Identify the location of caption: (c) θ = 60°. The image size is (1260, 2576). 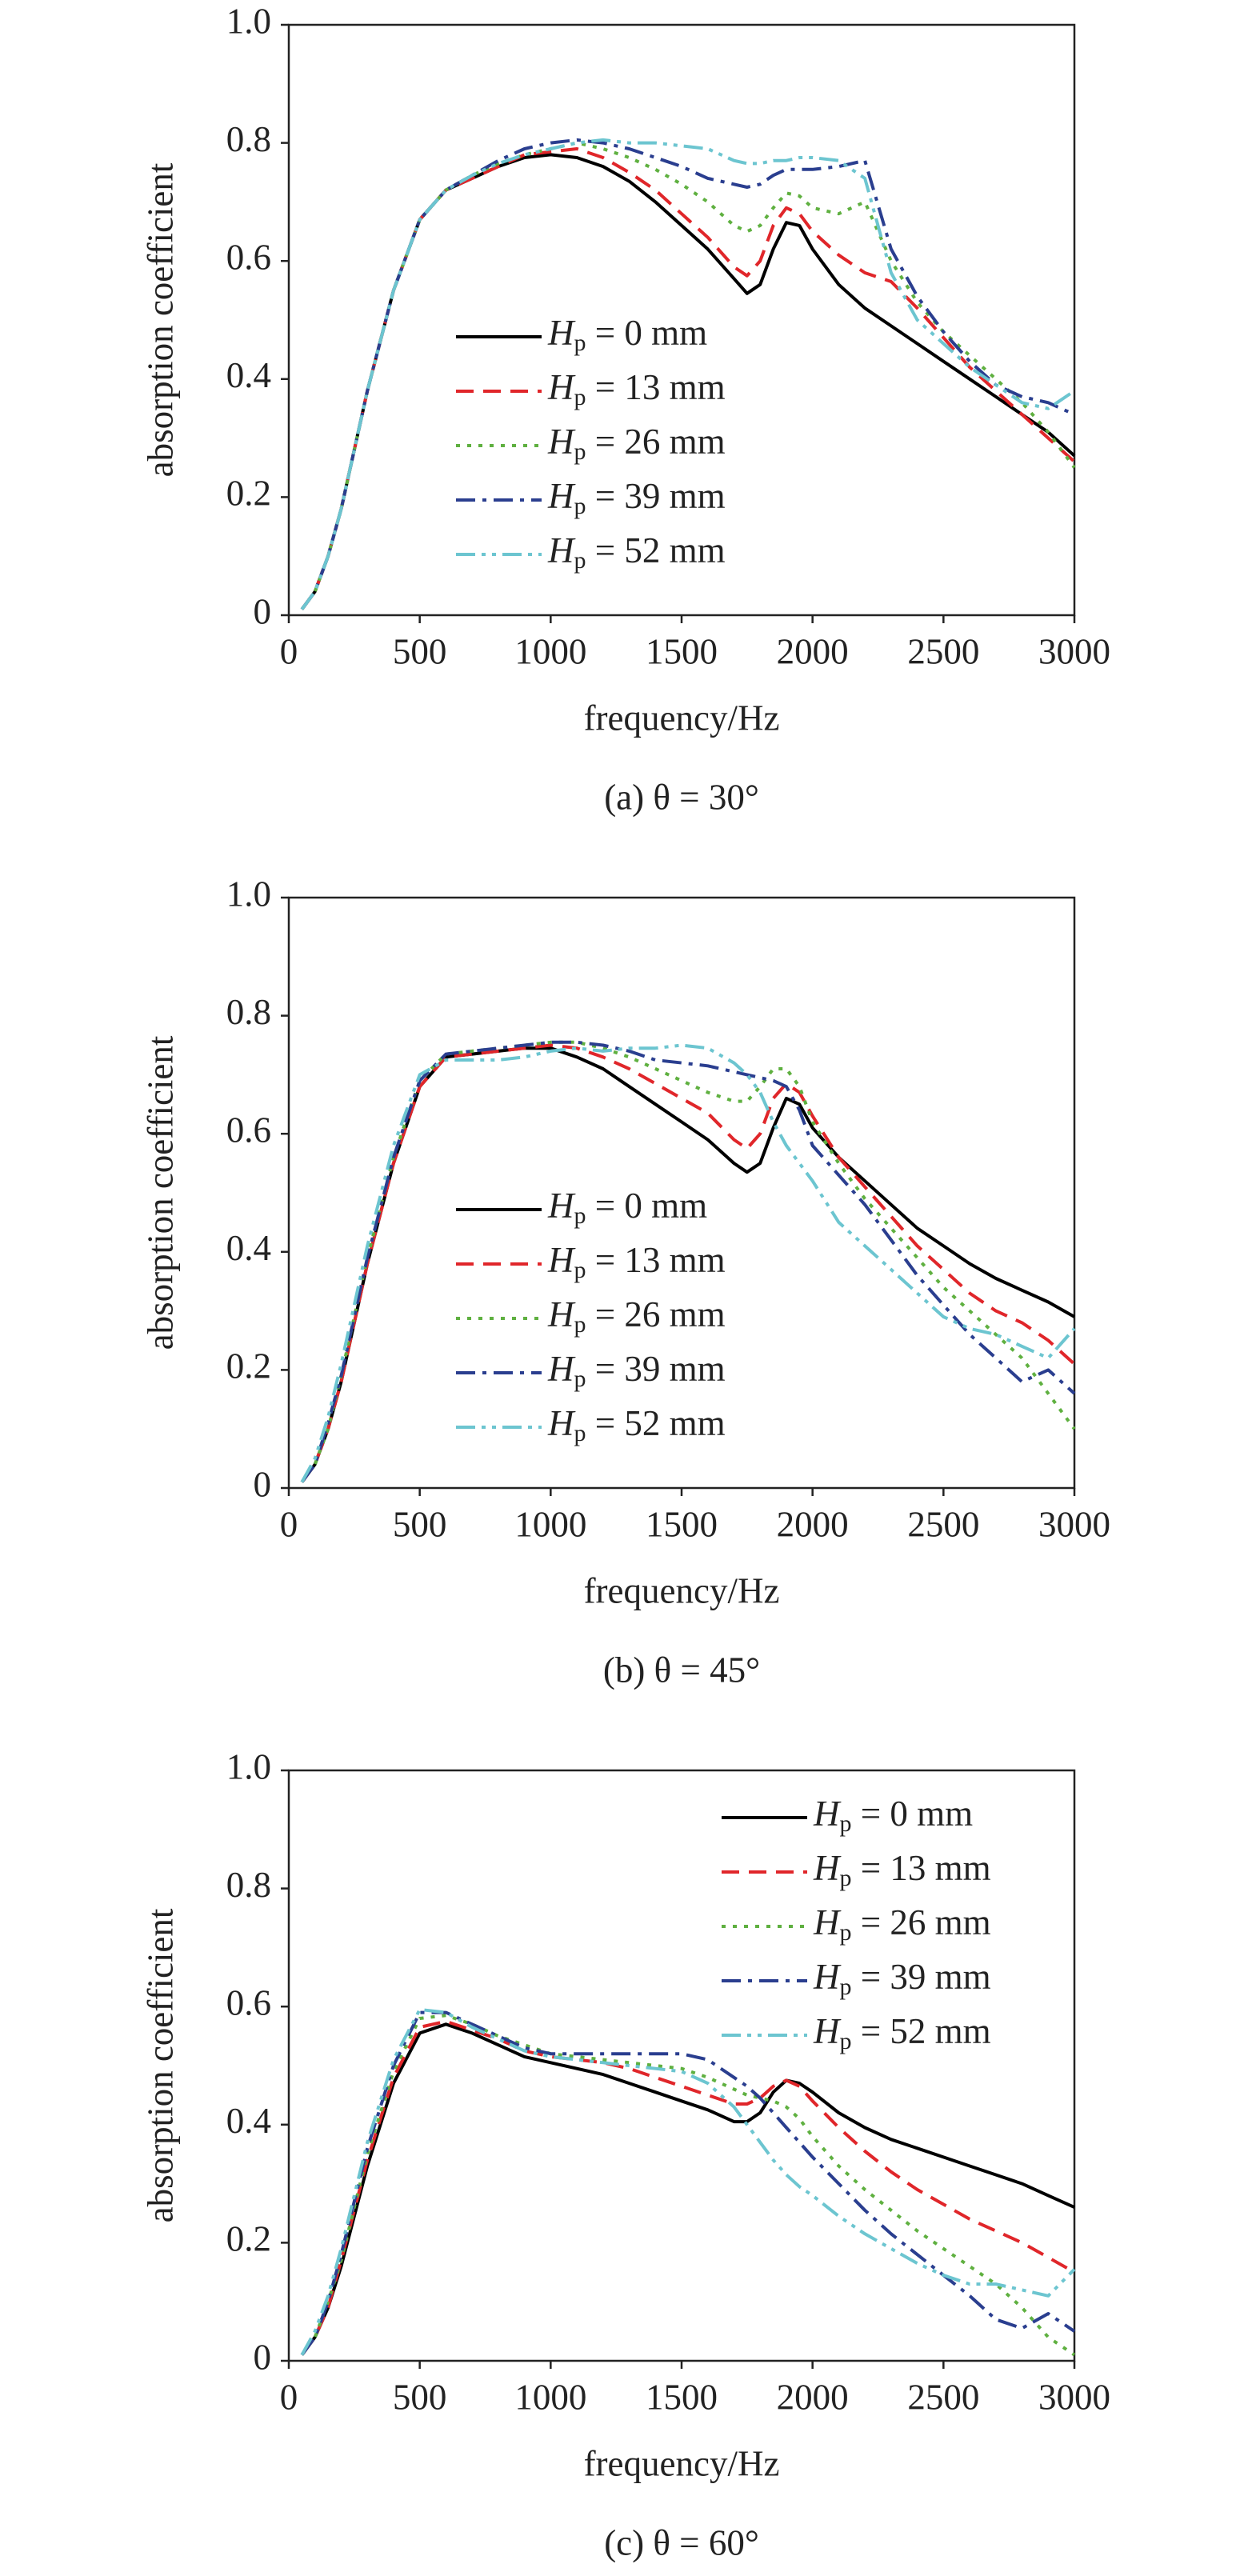
(681, 2542).